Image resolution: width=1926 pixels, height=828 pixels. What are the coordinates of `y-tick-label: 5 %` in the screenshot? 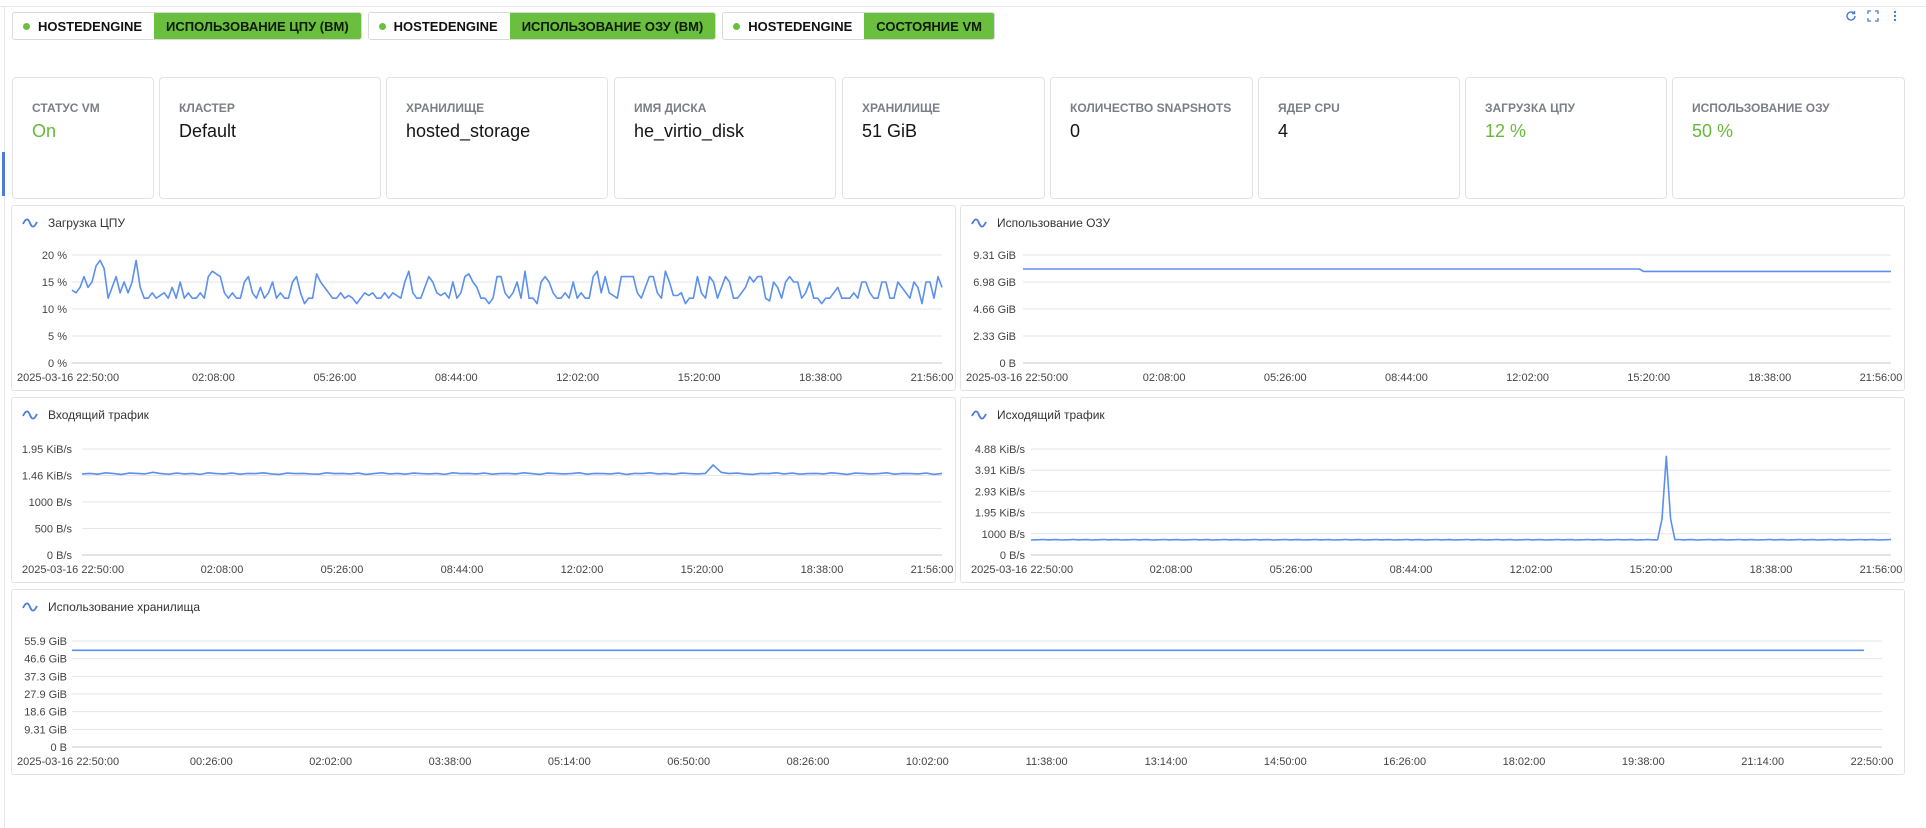 It's located at (57, 337).